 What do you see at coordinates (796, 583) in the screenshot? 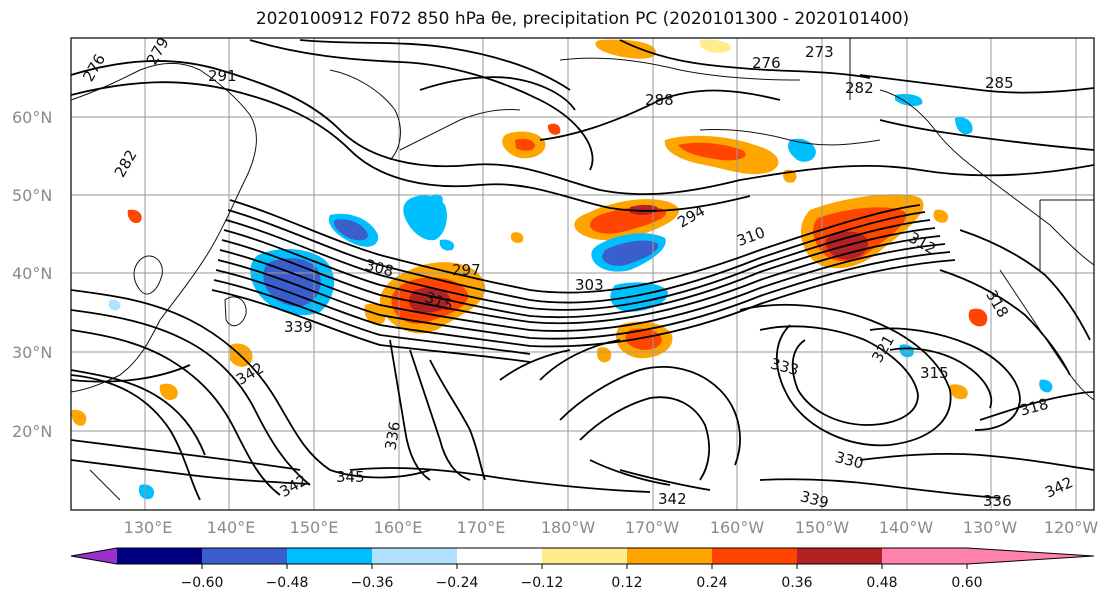
I see `colorbar-tick-label: 0.36` at bounding box center [796, 583].